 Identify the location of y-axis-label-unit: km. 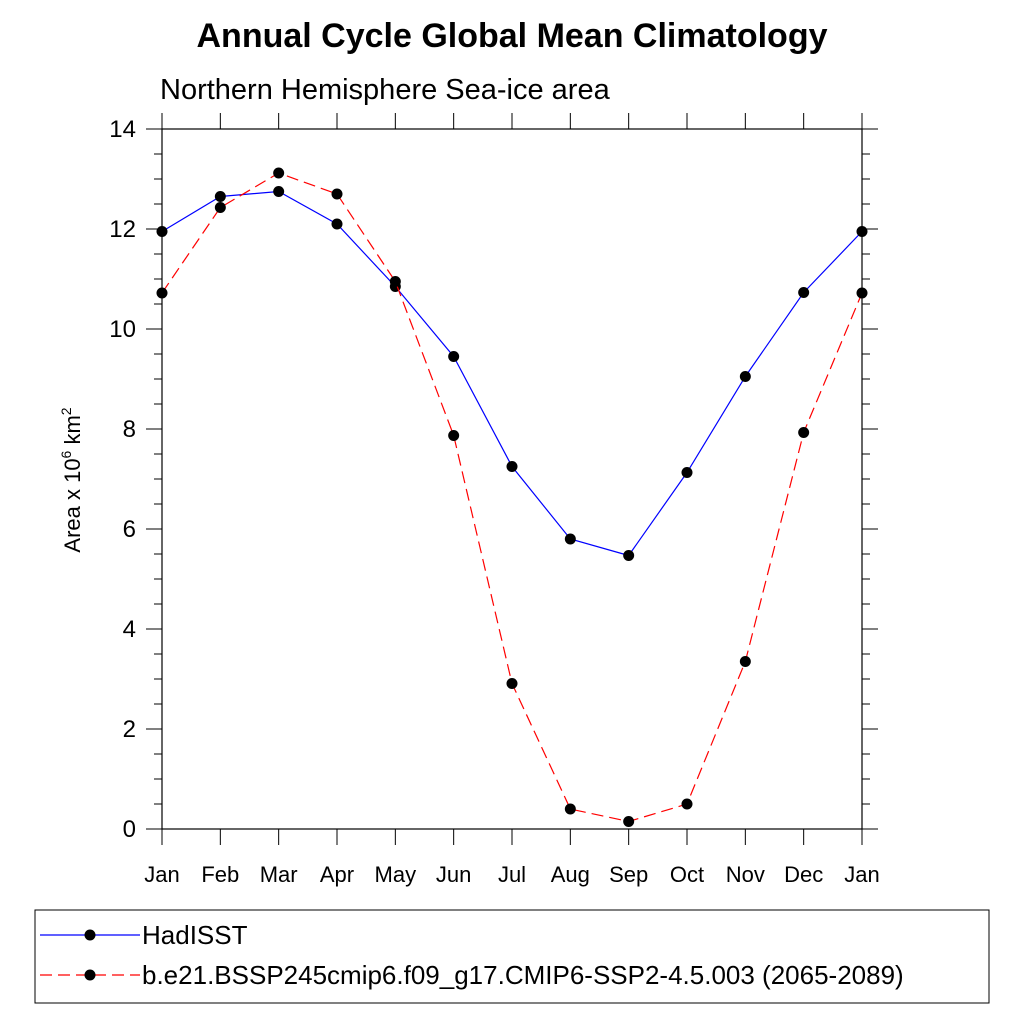
(72, 432).